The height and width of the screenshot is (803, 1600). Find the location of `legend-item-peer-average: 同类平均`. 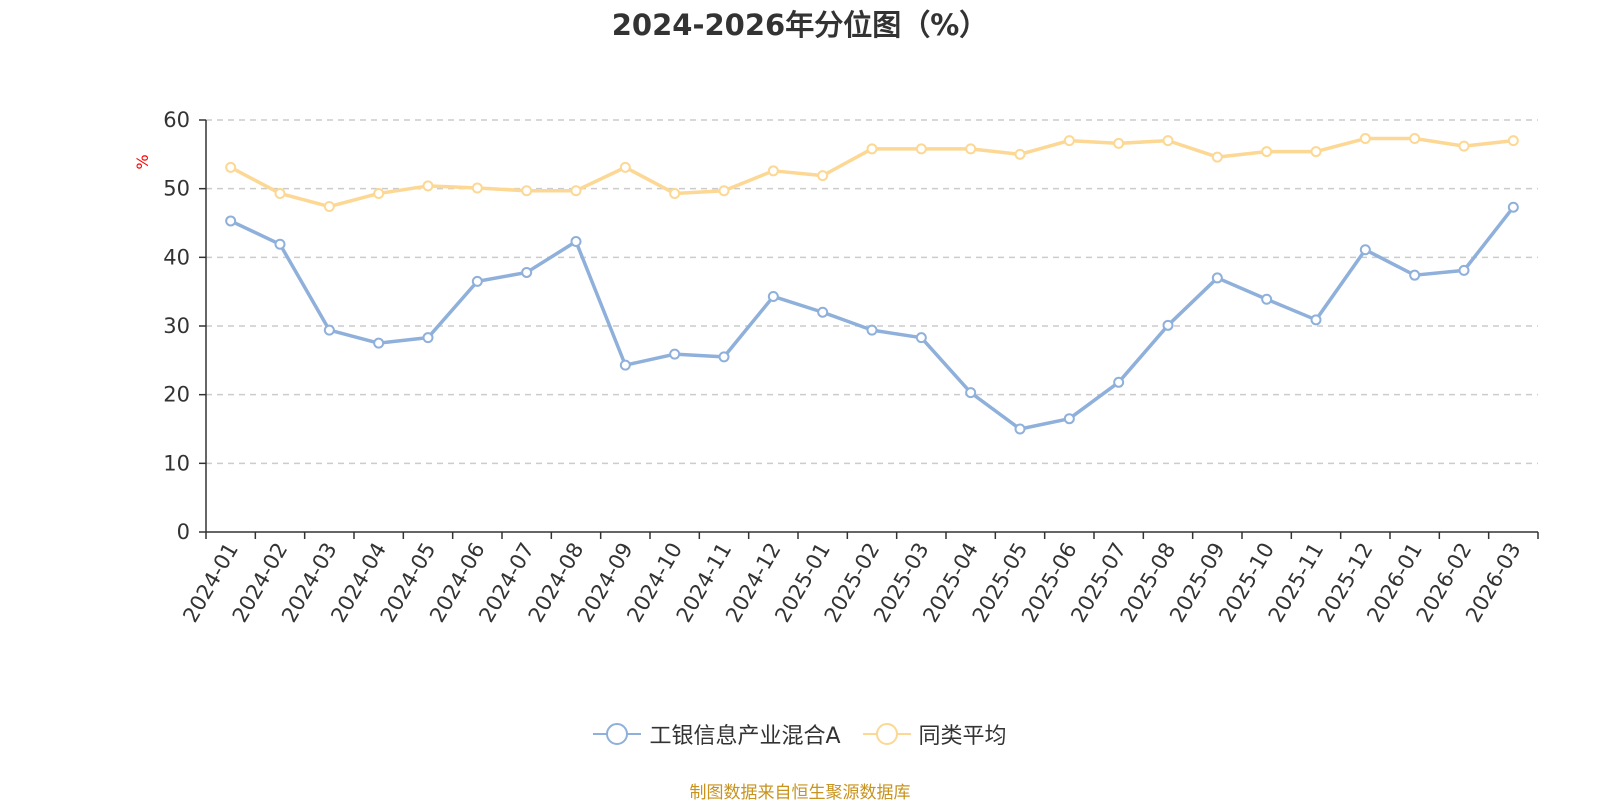

legend-item-peer-average: 同类平均 is located at coordinates (934, 734).